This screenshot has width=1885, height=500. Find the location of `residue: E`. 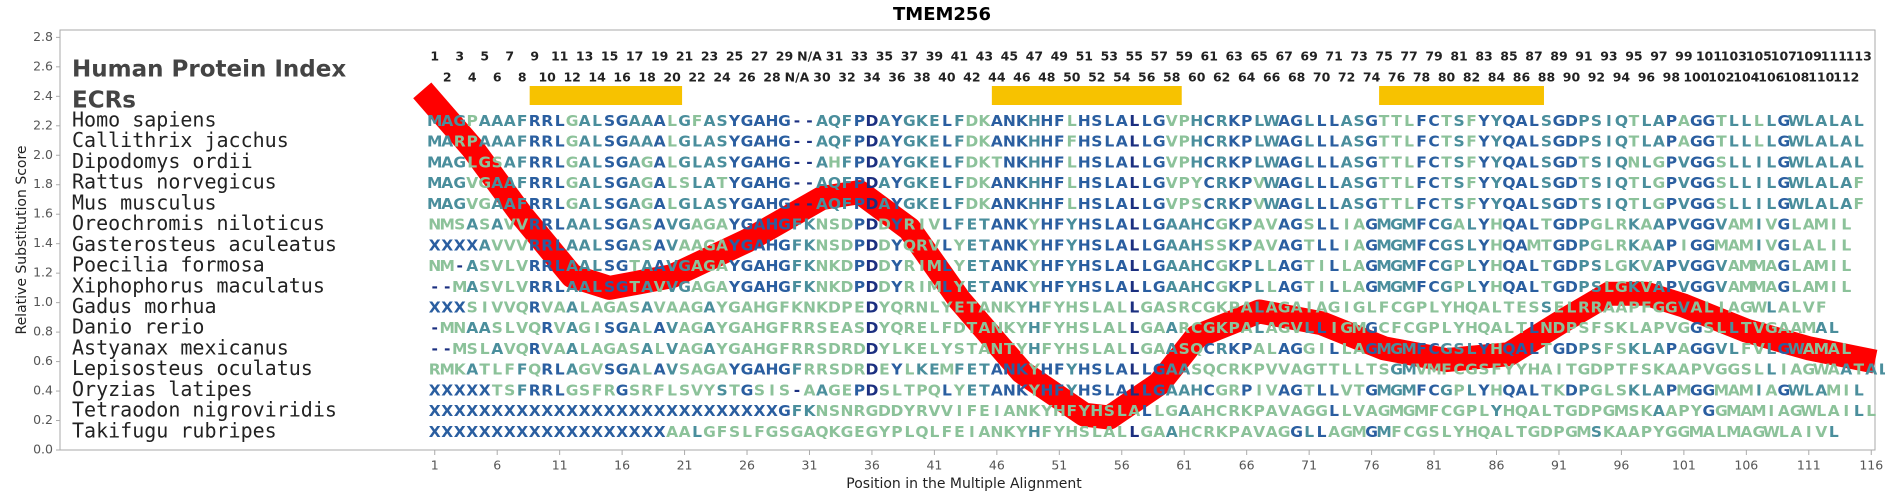

residue: E is located at coordinates (847, 390).